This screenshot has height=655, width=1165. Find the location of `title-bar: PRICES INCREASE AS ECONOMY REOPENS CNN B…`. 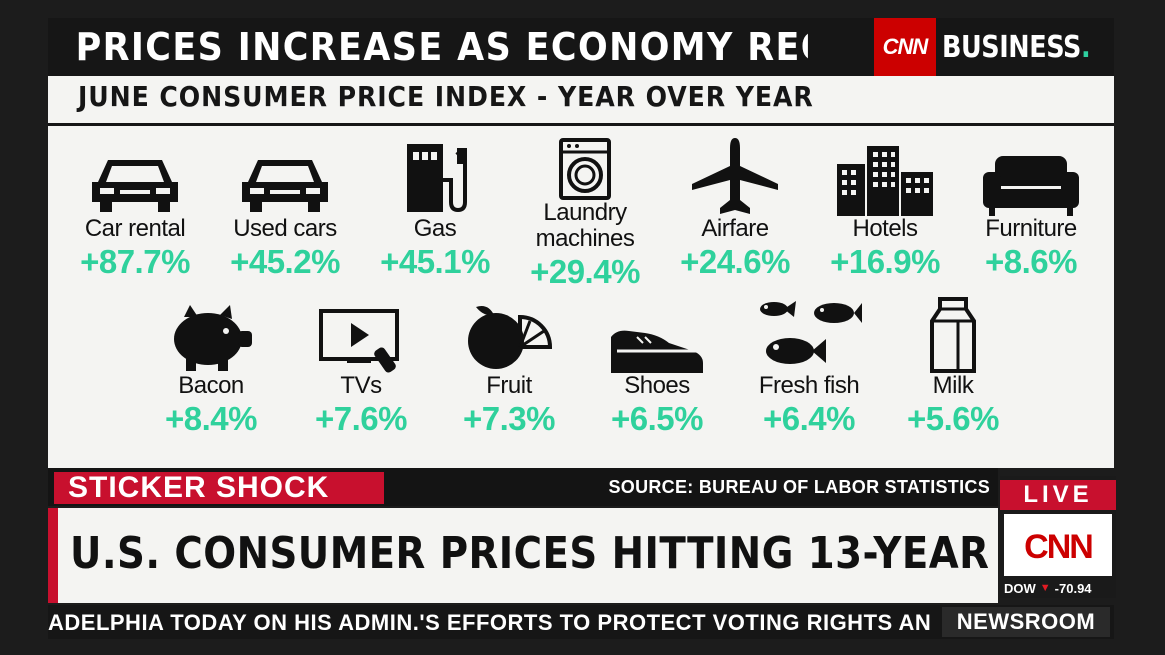

title-bar: PRICES INCREASE AS ECONOMY REOPENS CNN B… is located at coordinates (581, 47).